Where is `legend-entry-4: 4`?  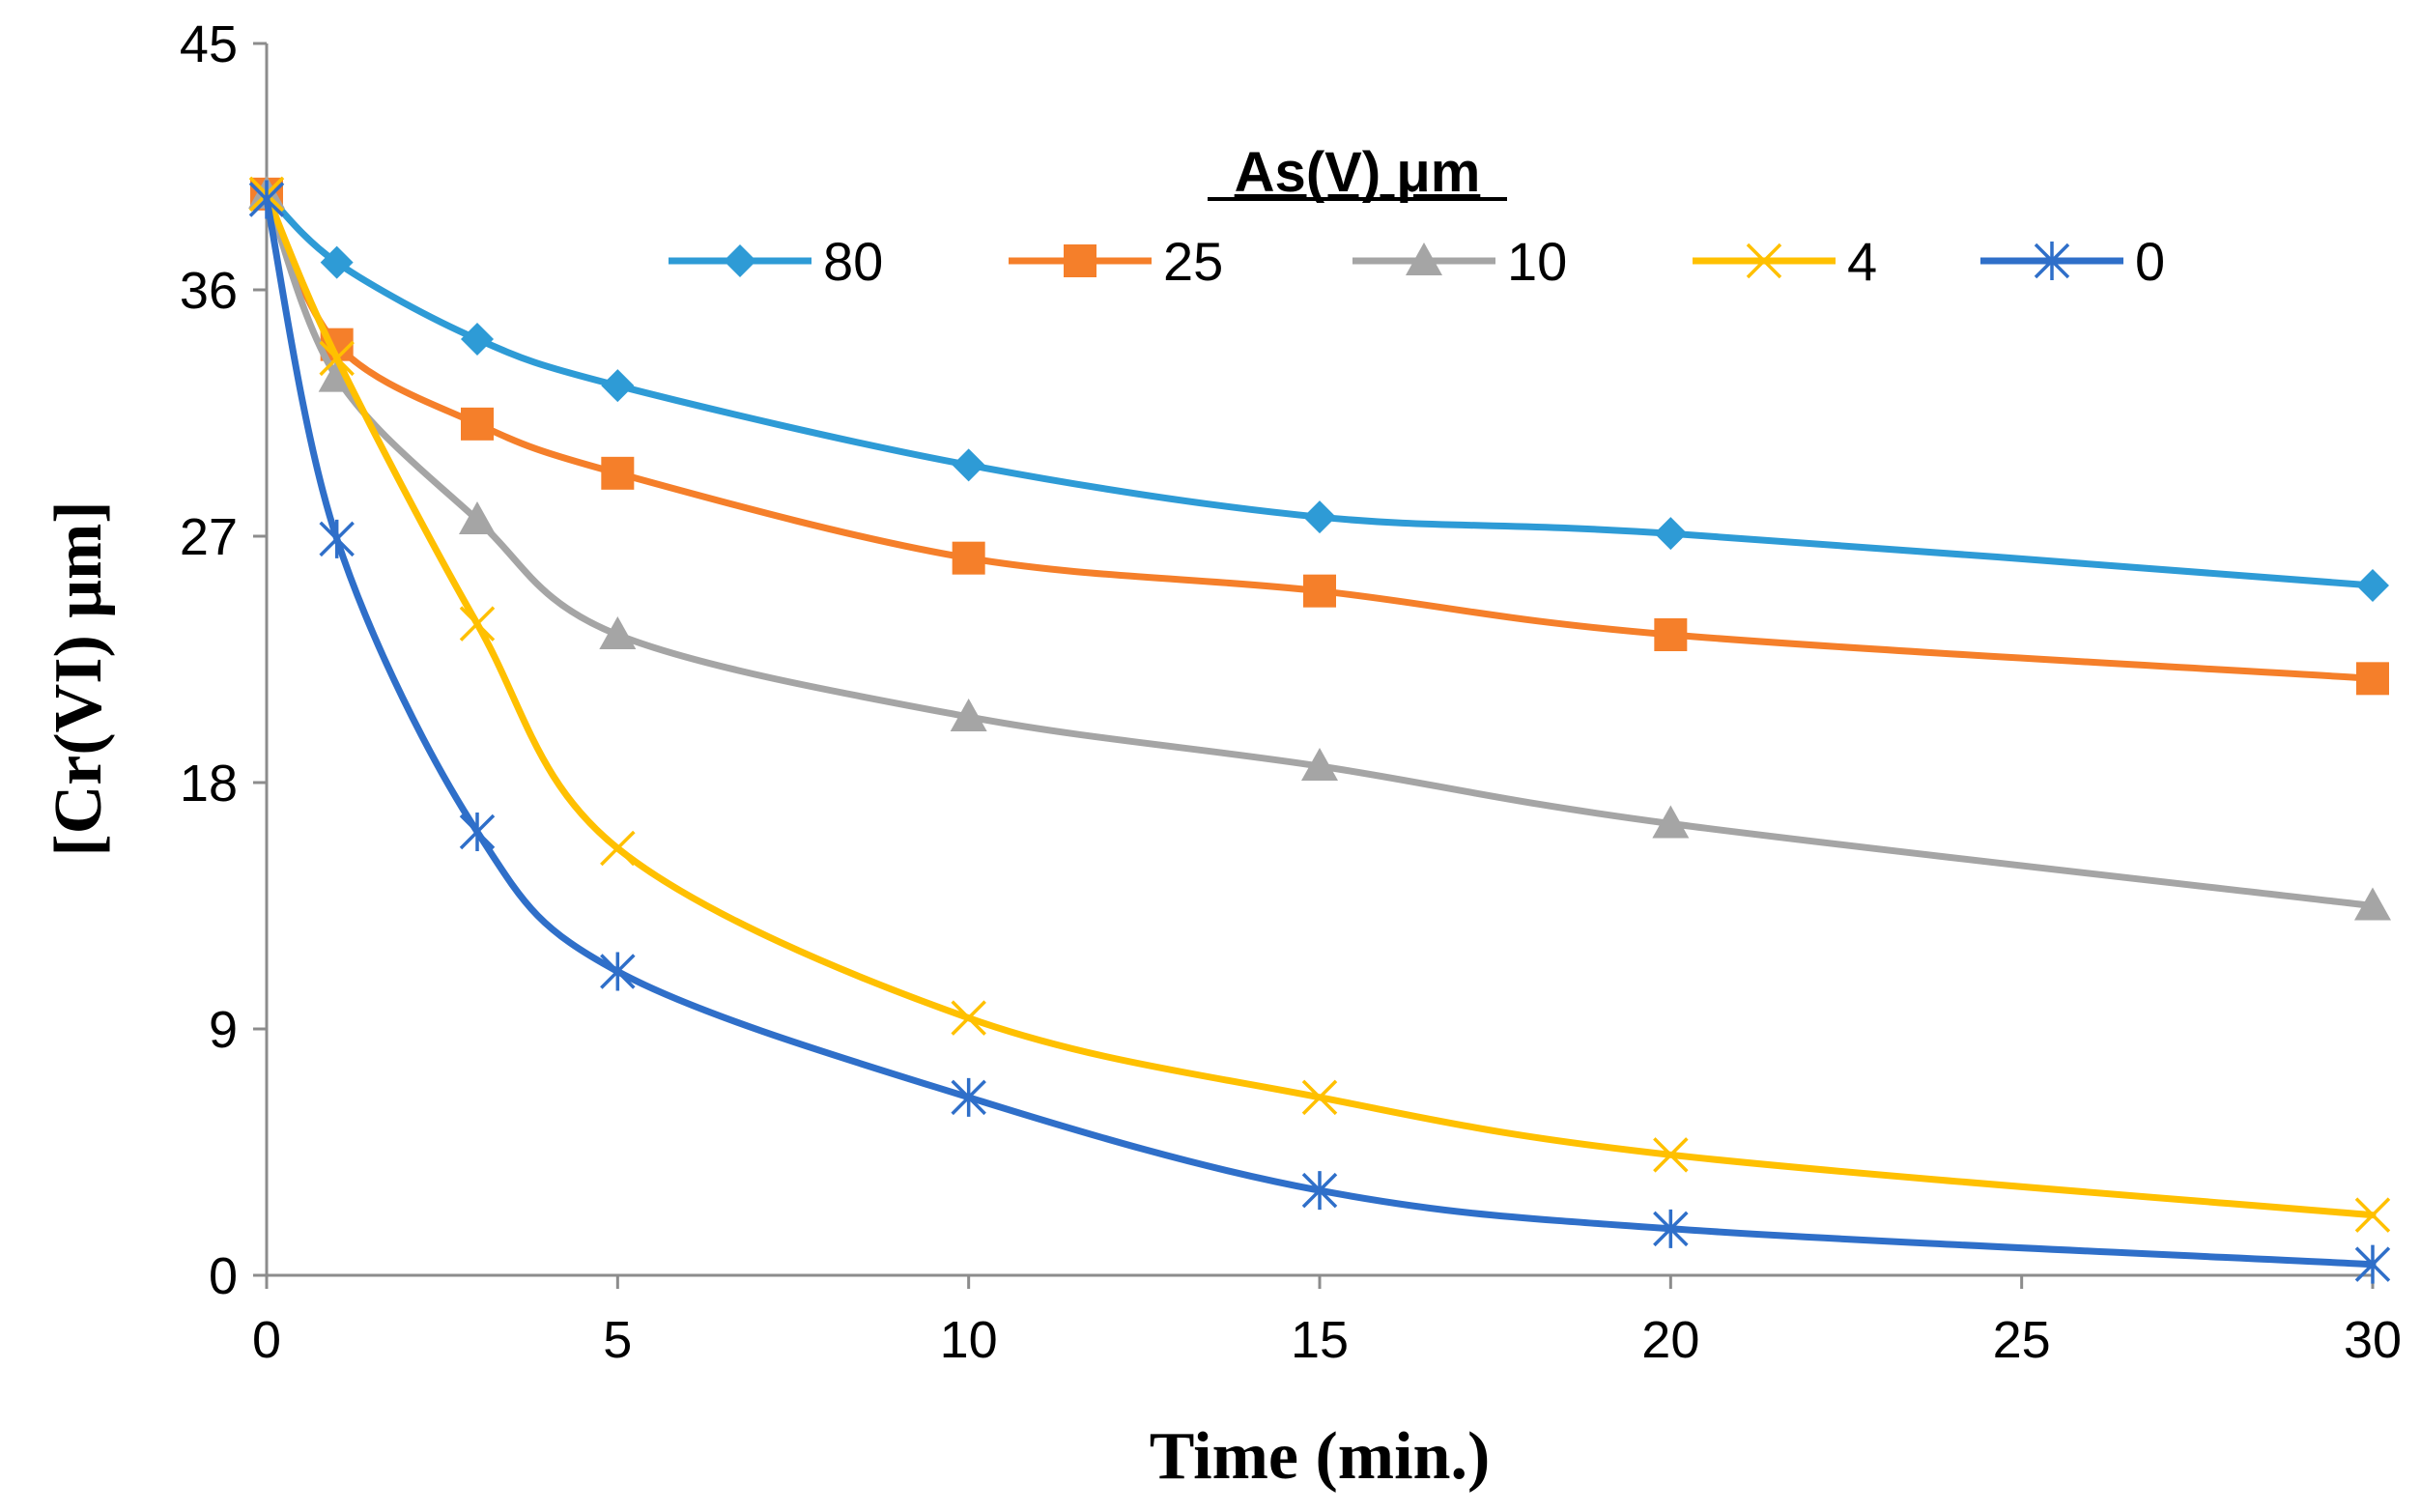
legend-entry-4: 4 is located at coordinates (1785, 261).